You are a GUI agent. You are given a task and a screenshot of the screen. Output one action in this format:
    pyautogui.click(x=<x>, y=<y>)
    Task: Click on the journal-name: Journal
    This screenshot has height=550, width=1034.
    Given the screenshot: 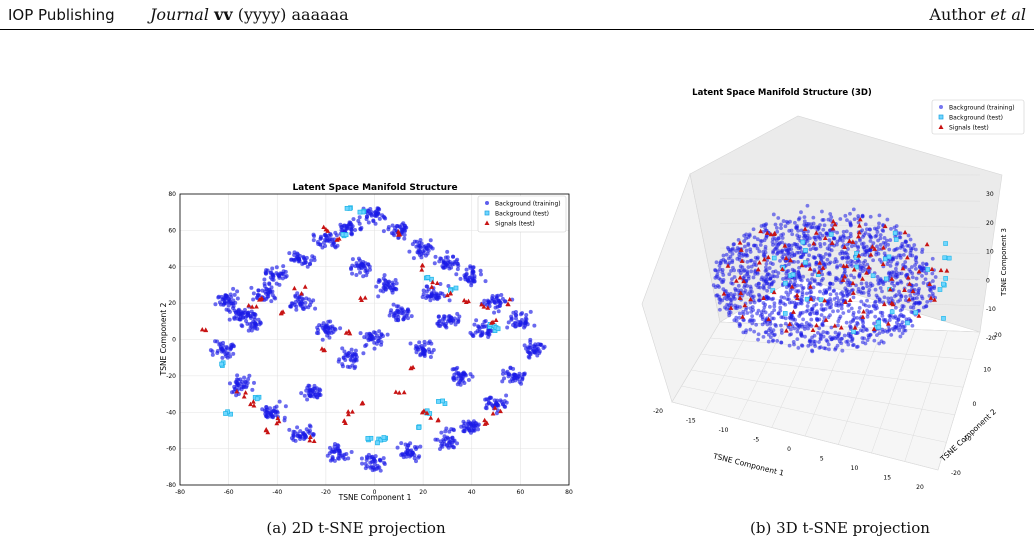 What is the action you would take?
    pyautogui.click(x=179, y=14)
    